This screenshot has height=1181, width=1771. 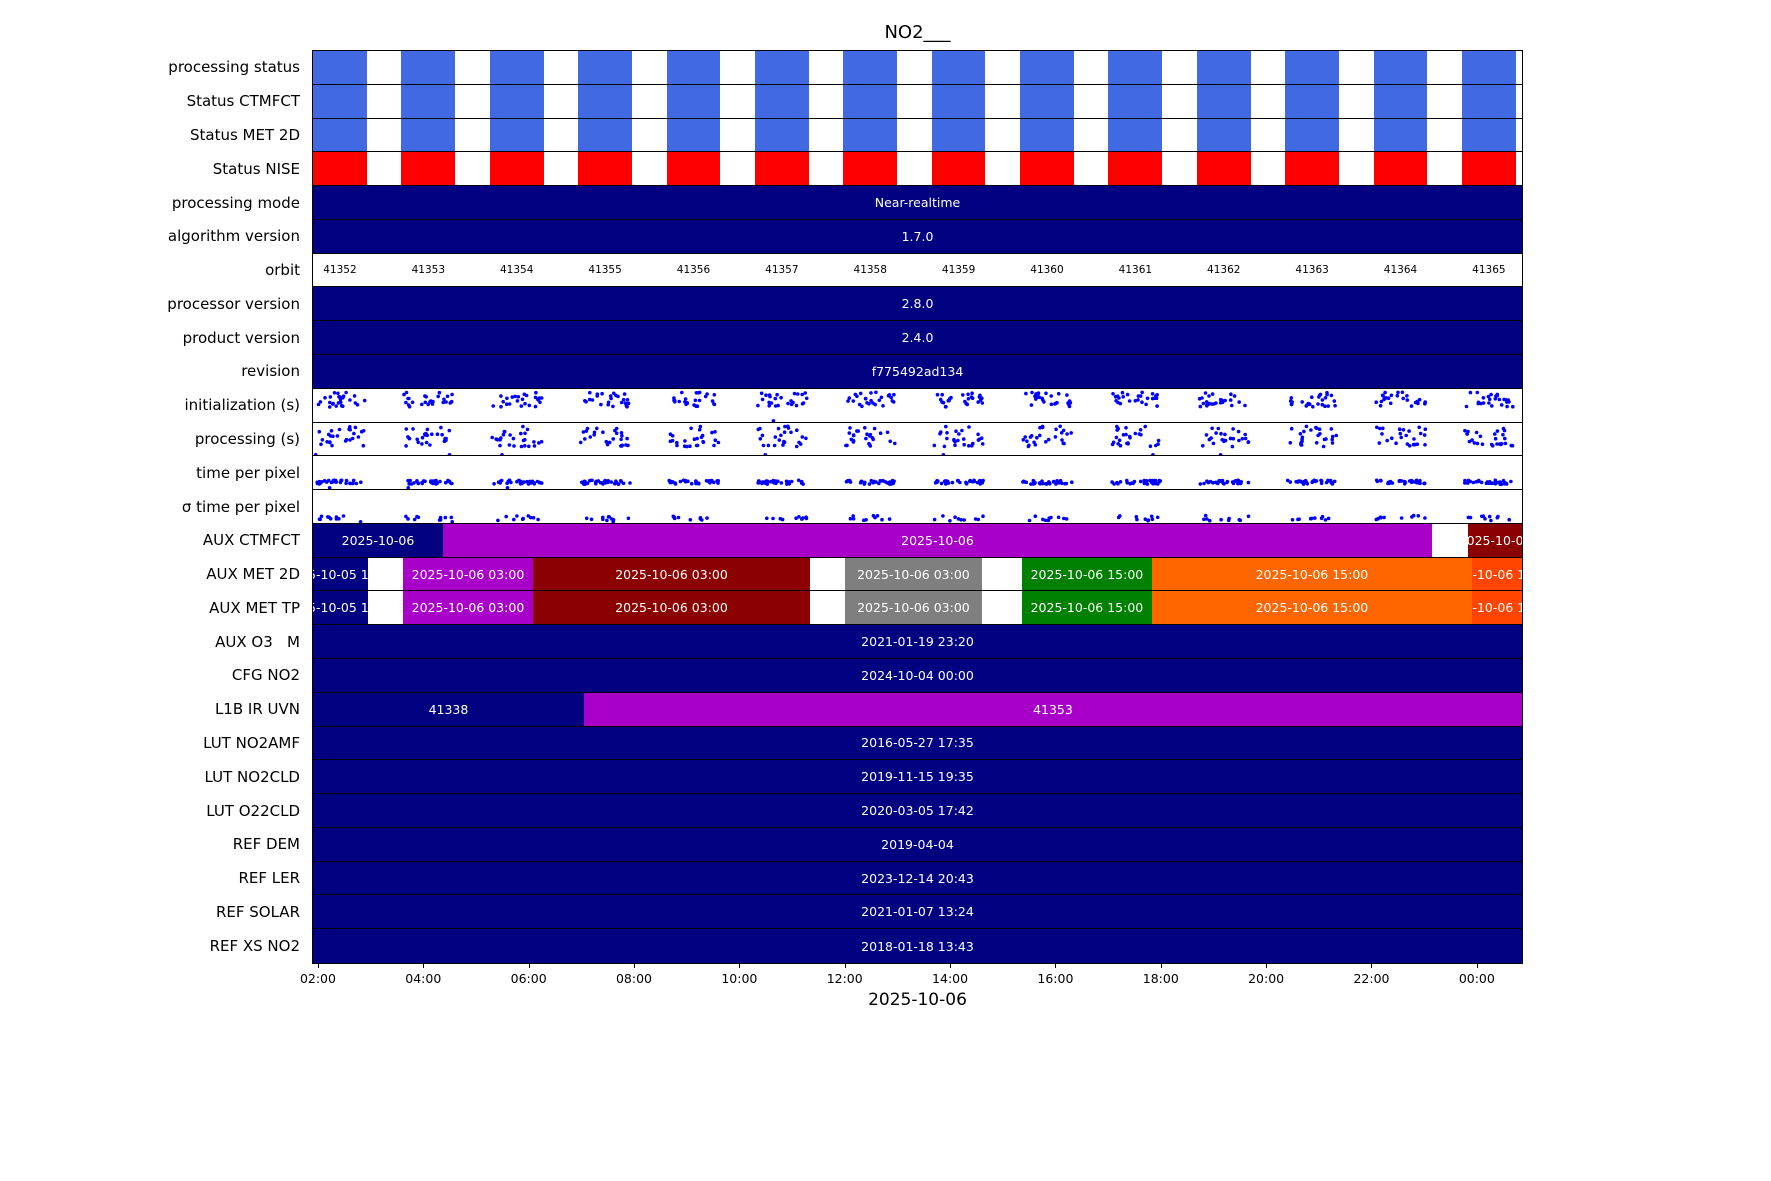 What do you see at coordinates (1055, 978) in the screenshot?
I see `x-tick-label: 16:00` at bounding box center [1055, 978].